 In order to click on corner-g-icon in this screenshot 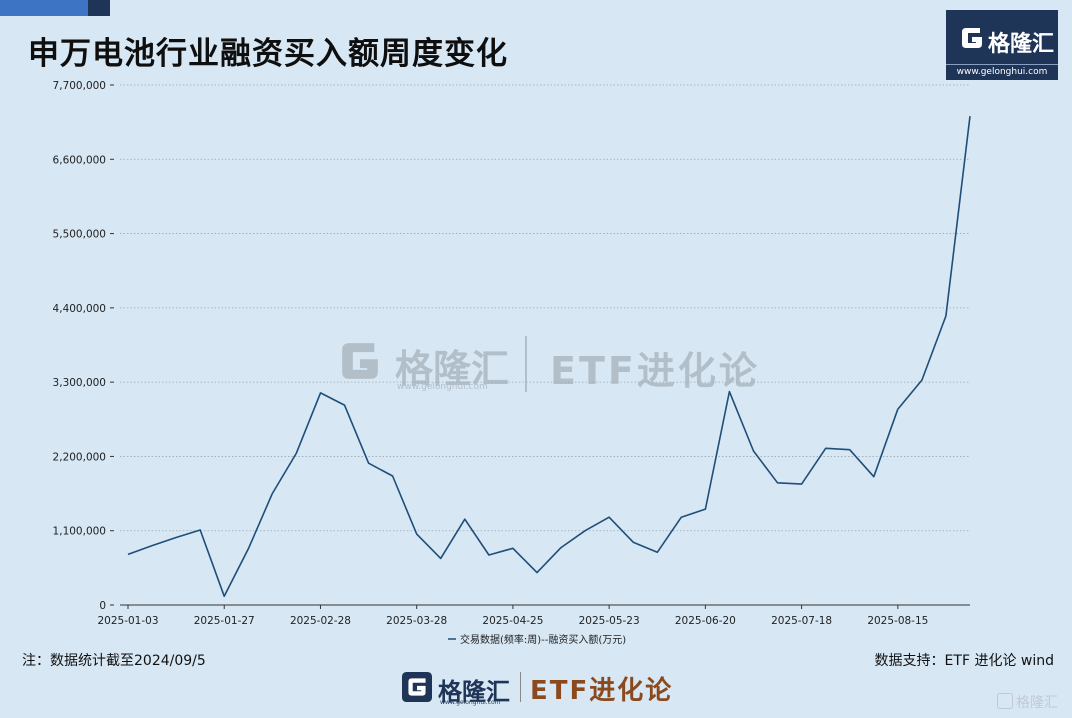, I will do `click(1005, 701)`.